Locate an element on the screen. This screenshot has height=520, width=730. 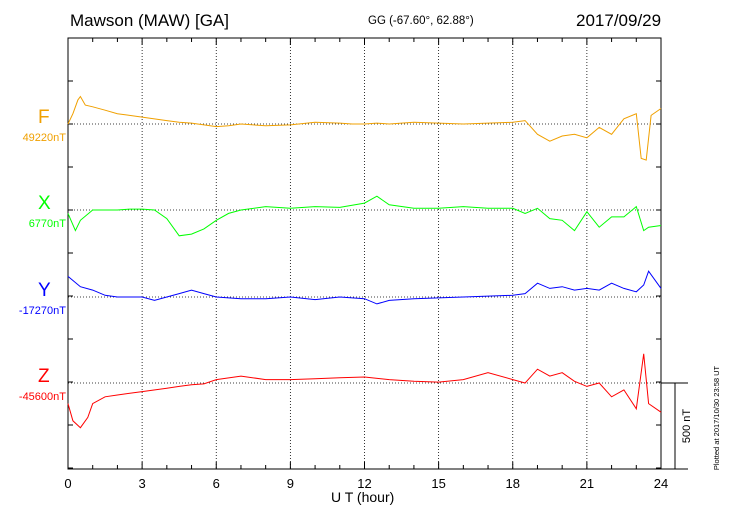
x-tick-label: 3 is located at coordinates (142, 483).